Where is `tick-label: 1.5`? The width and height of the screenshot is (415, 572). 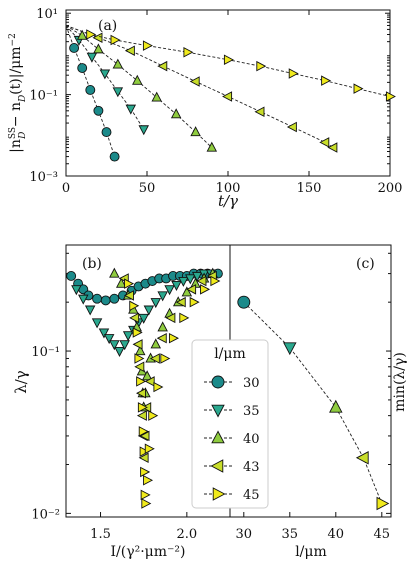 tick-label: 1.5 is located at coordinates (100, 534).